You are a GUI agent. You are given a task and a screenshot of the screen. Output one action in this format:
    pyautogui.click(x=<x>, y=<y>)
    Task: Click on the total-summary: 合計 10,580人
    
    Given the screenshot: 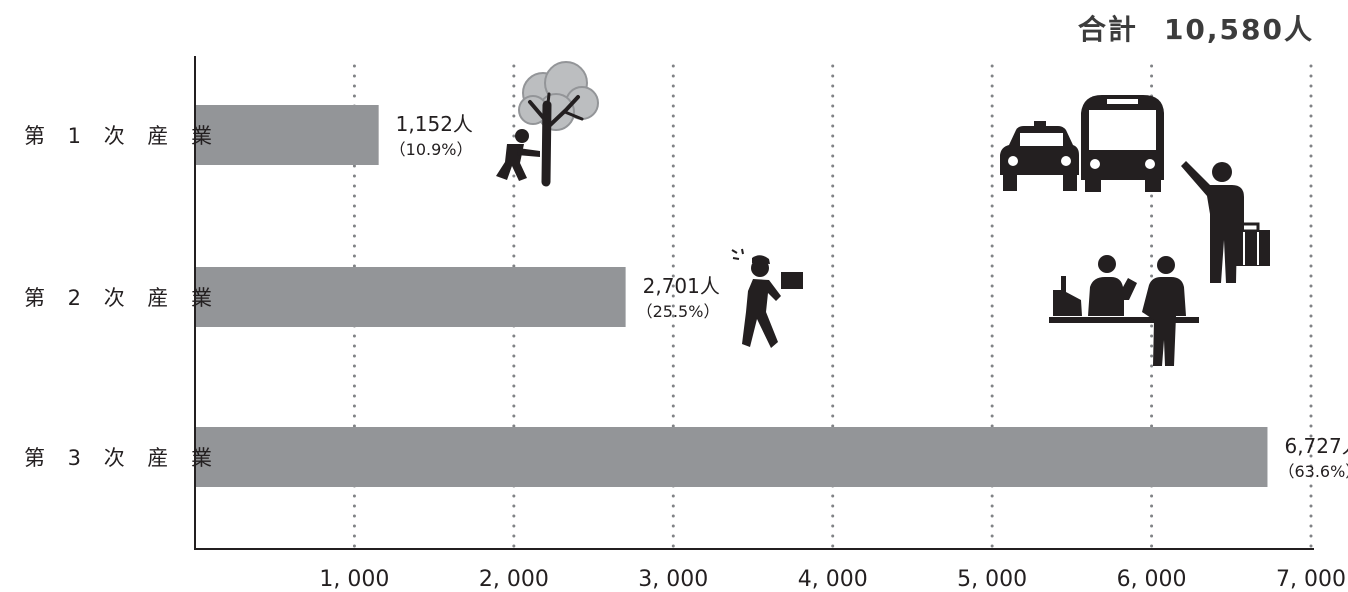 What is the action you would take?
    pyautogui.click(x=1196, y=28)
    